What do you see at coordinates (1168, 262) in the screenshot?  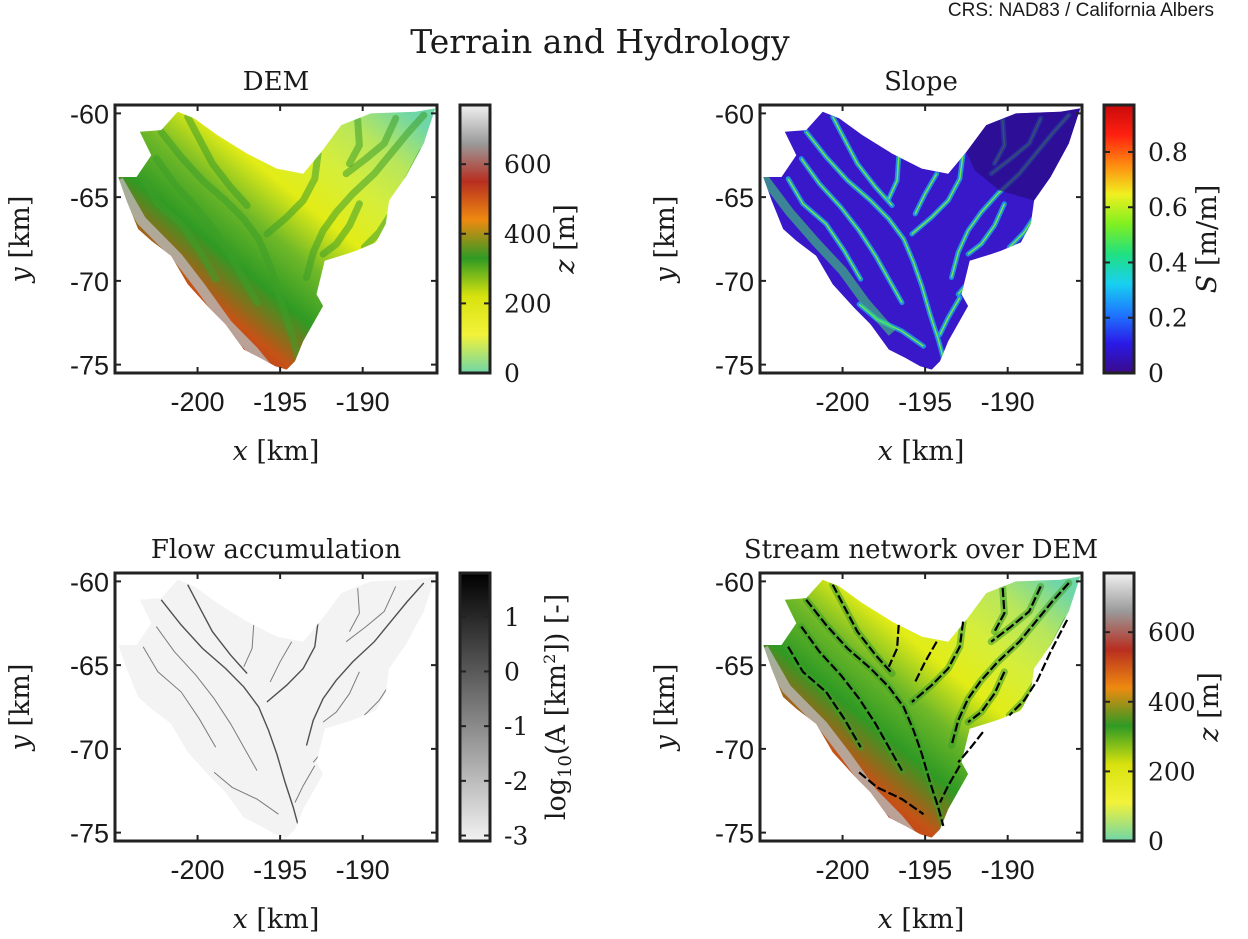 I see `colorbar-tick-label: 0.4` at bounding box center [1168, 262].